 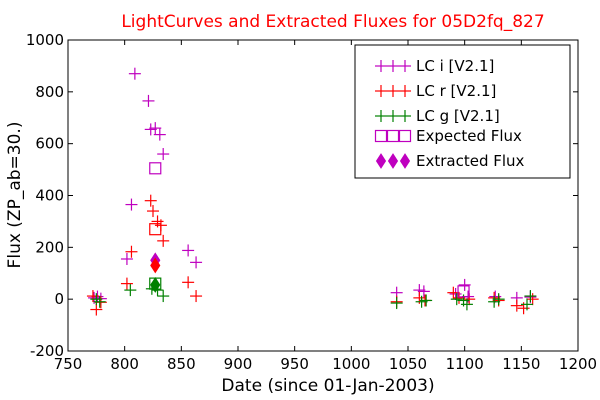 What do you see at coordinates (49, 196) in the screenshot?
I see `y-tick-label: 400` at bounding box center [49, 196].